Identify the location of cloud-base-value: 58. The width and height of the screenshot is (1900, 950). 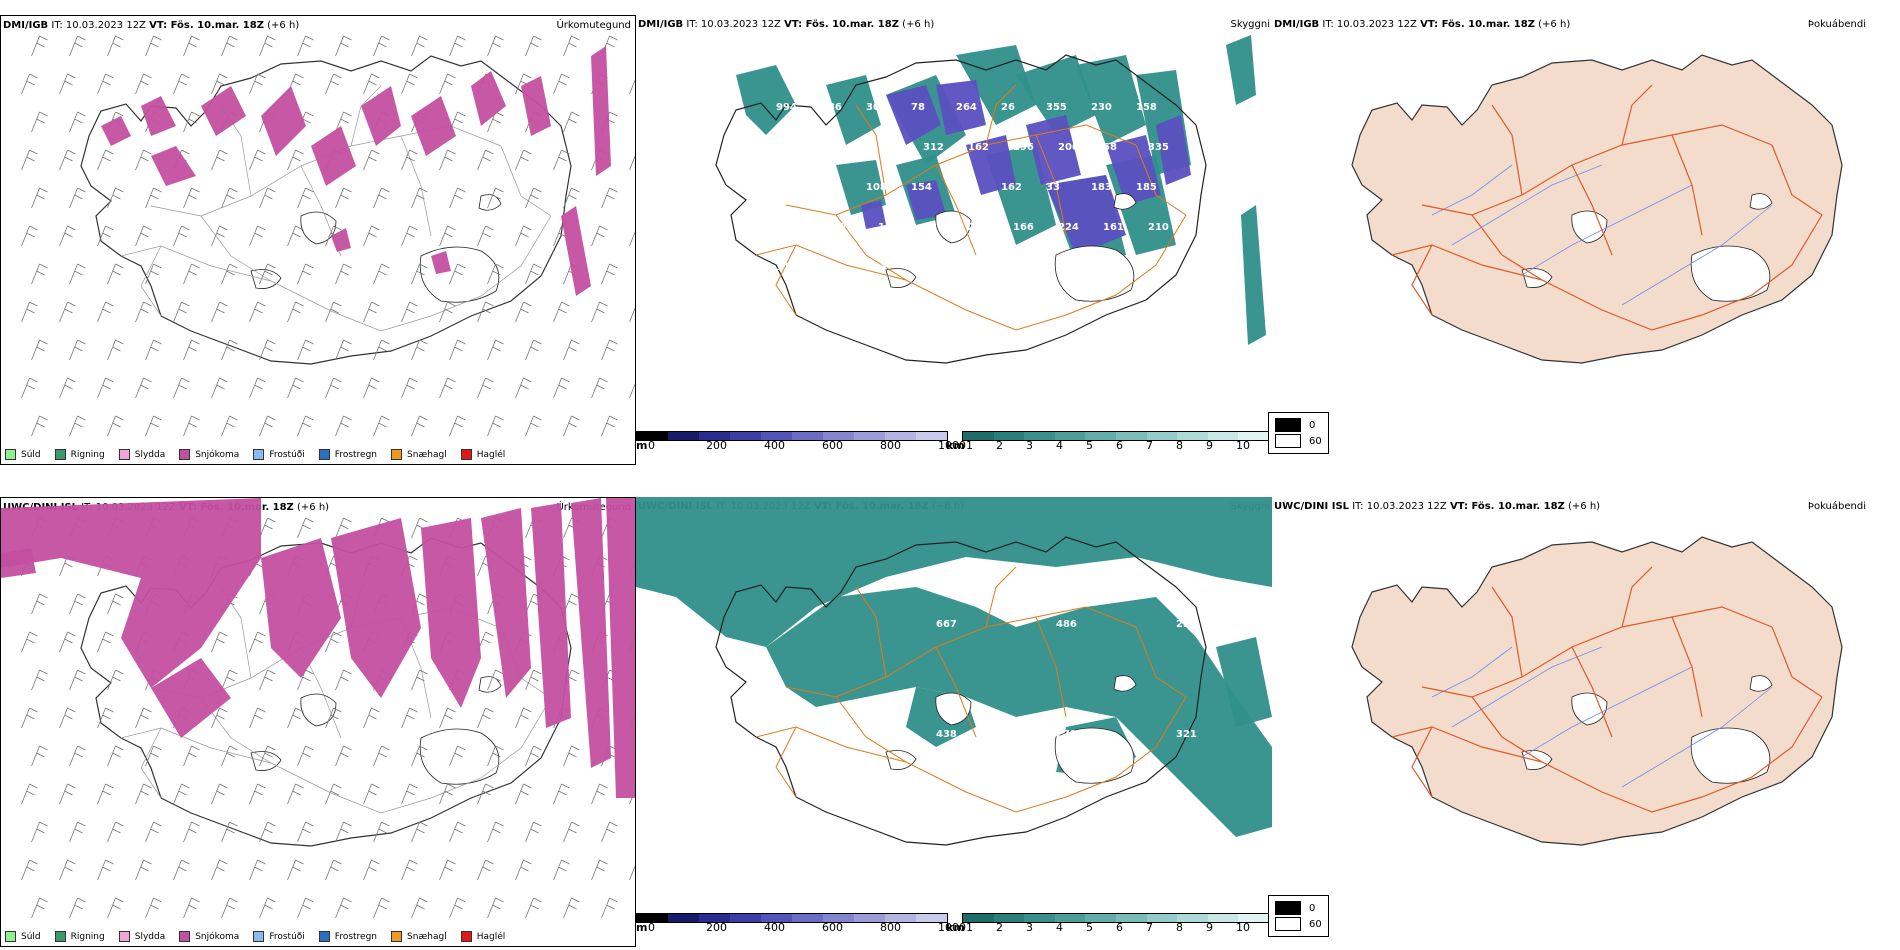
(1110, 147).